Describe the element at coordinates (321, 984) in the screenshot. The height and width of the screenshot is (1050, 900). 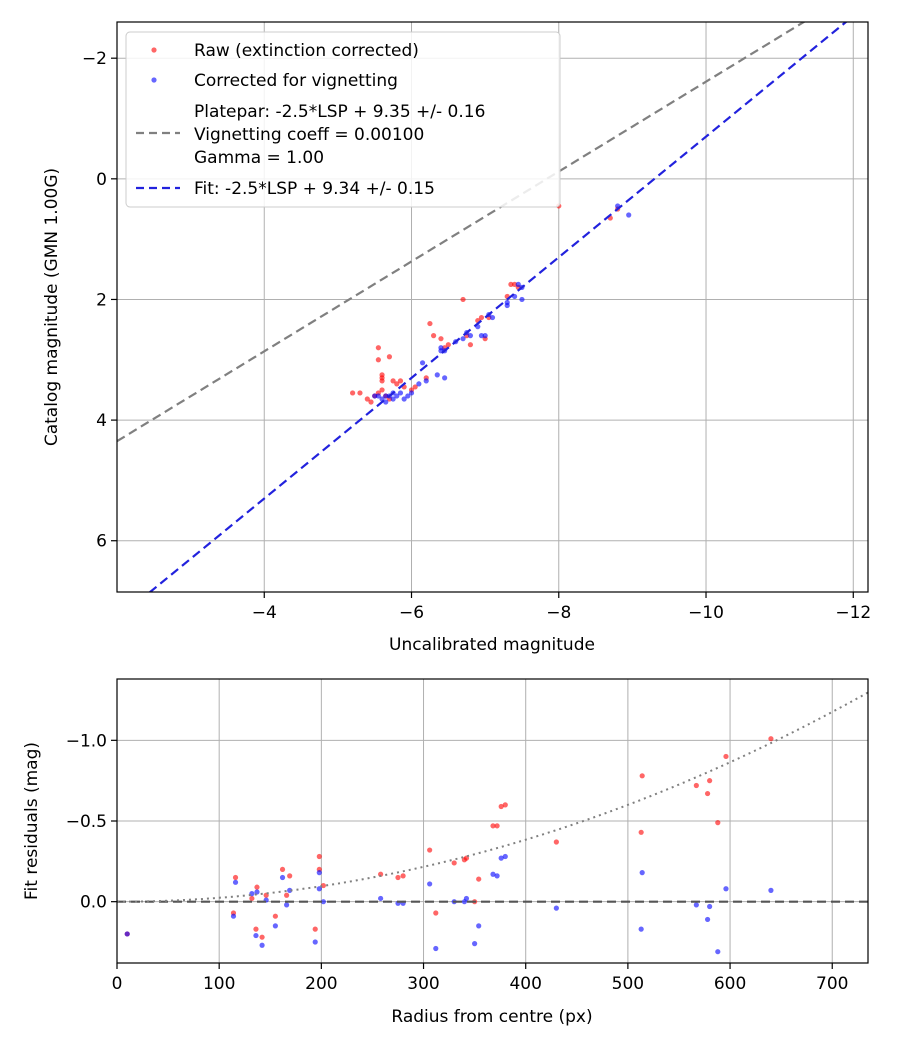
I see `bottom-chart-x-tick-label: 200` at that location.